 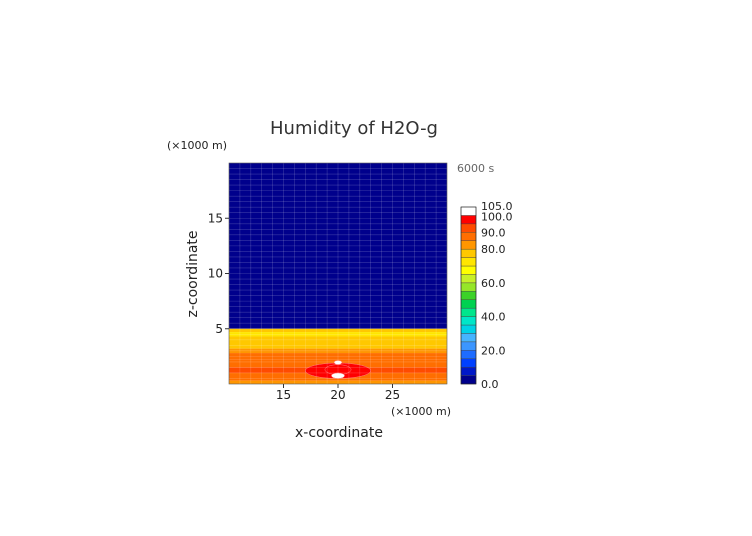 What do you see at coordinates (493, 283) in the screenshot?
I see `colorbar-label: 60.0` at bounding box center [493, 283].